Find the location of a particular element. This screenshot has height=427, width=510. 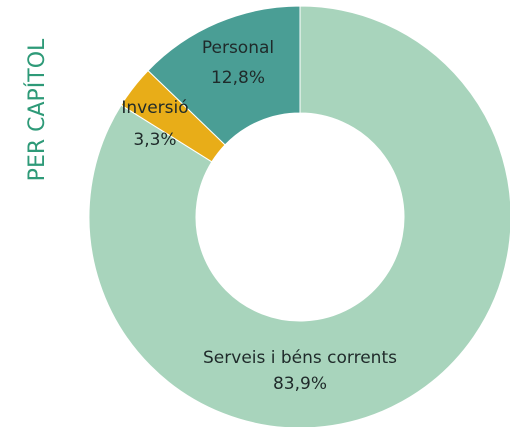

value-label: 3,3% is located at coordinates (154, 140).